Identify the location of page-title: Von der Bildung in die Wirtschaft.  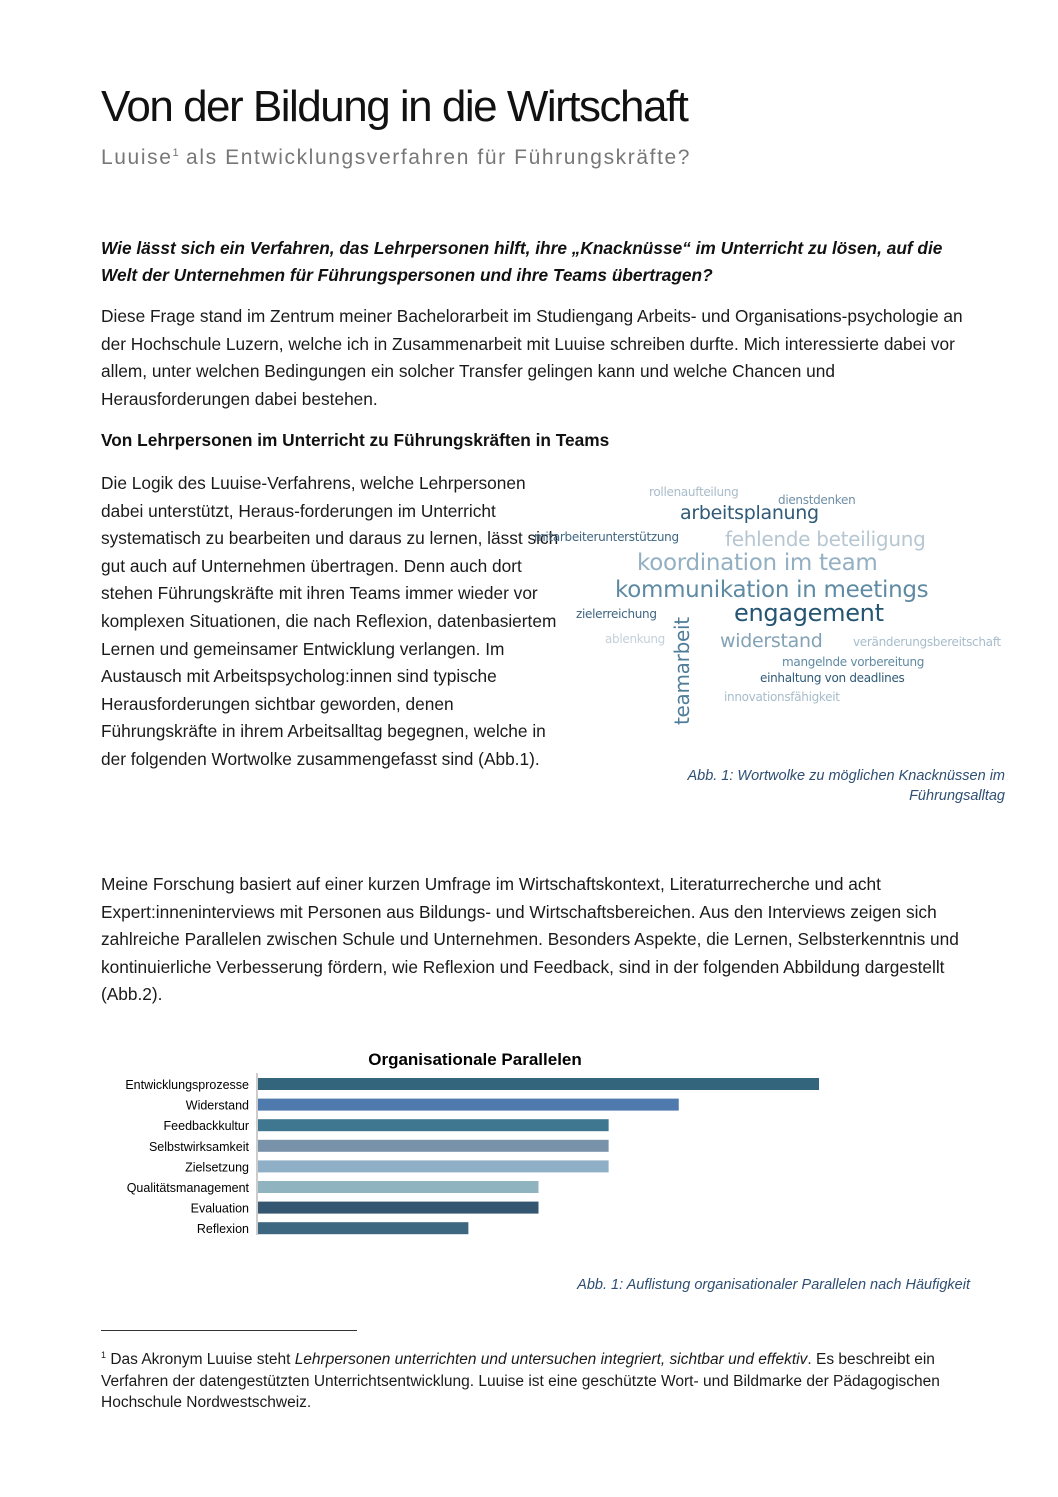
(395, 106).